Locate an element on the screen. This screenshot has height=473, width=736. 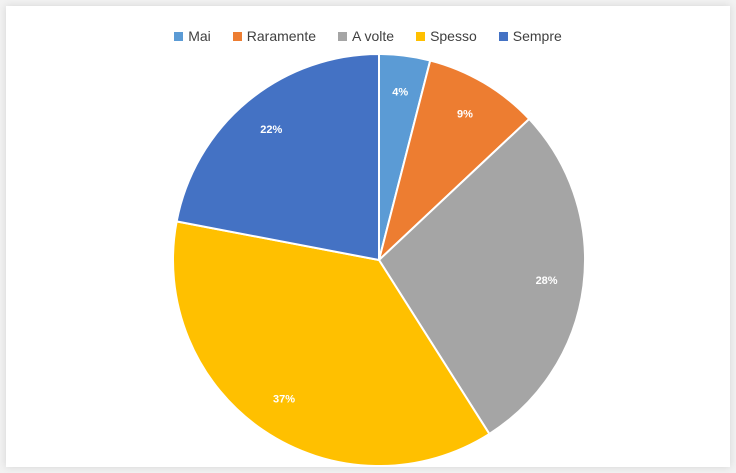
data-label-a-volte: 28% is located at coordinates (547, 281).